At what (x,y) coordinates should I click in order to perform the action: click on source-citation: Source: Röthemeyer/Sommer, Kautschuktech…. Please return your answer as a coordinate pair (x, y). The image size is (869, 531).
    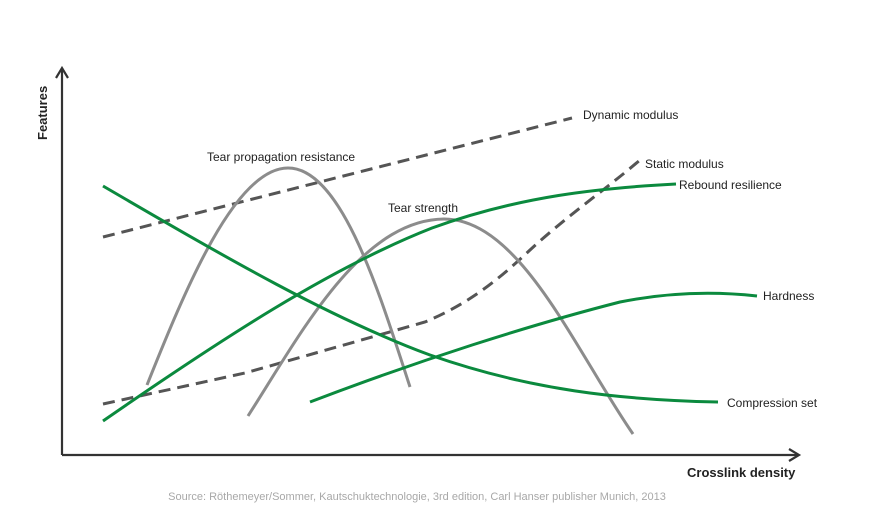
    Looking at the image, I should click on (417, 497).